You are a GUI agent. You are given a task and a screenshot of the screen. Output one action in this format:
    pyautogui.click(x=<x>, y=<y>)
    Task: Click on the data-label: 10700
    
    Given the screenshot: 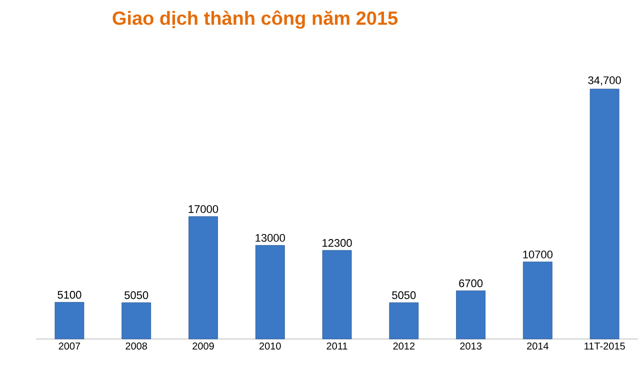 What is the action you would take?
    pyautogui.click(x=538, y=254)
    